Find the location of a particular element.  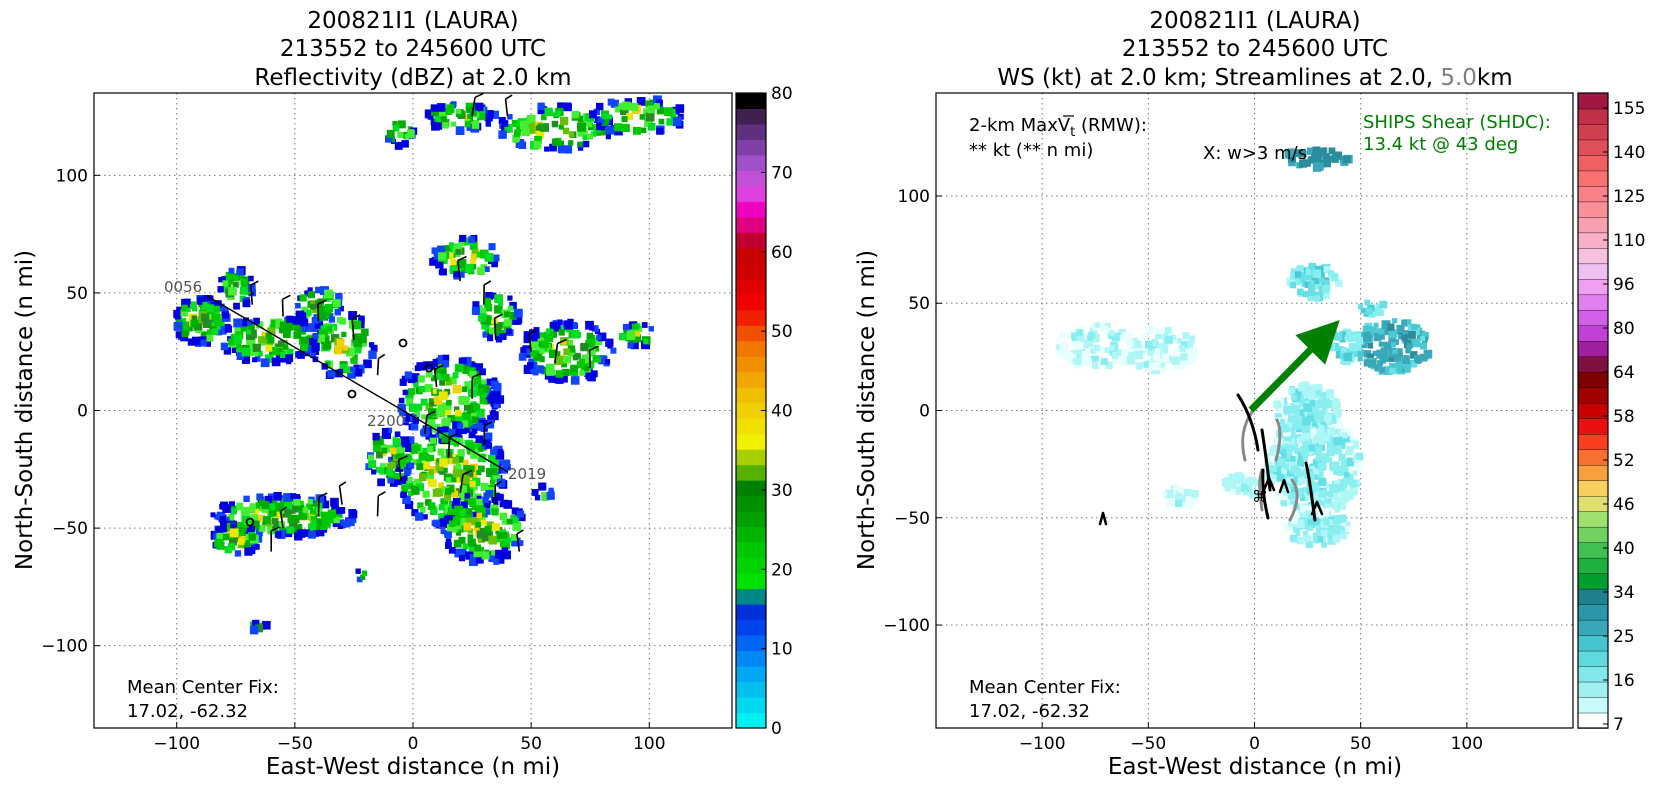

colorbar-label: 16 is located at coordinates (1624, 681).